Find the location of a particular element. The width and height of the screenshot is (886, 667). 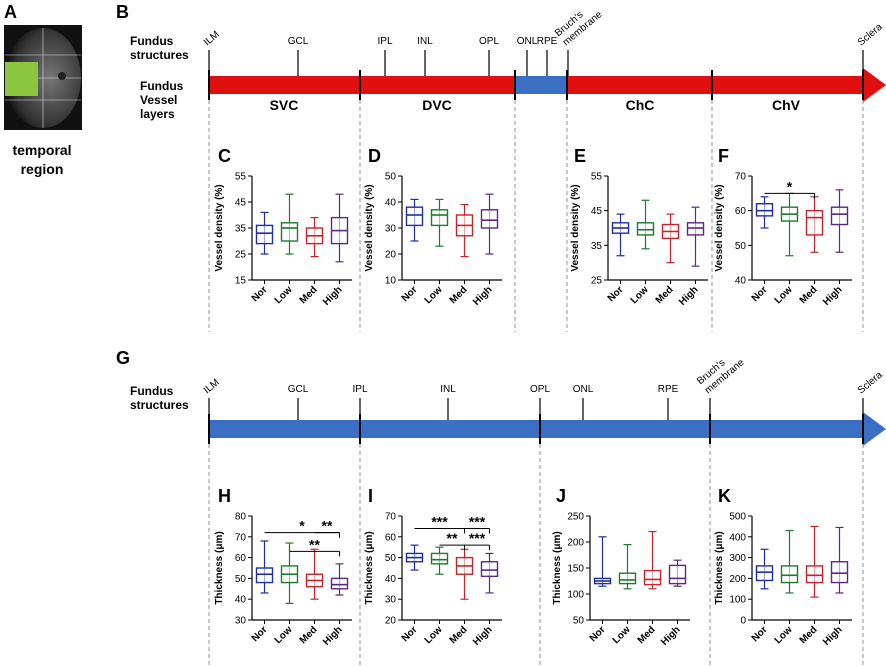

y-tick-label: 400 is located at coordinates (737, 537).